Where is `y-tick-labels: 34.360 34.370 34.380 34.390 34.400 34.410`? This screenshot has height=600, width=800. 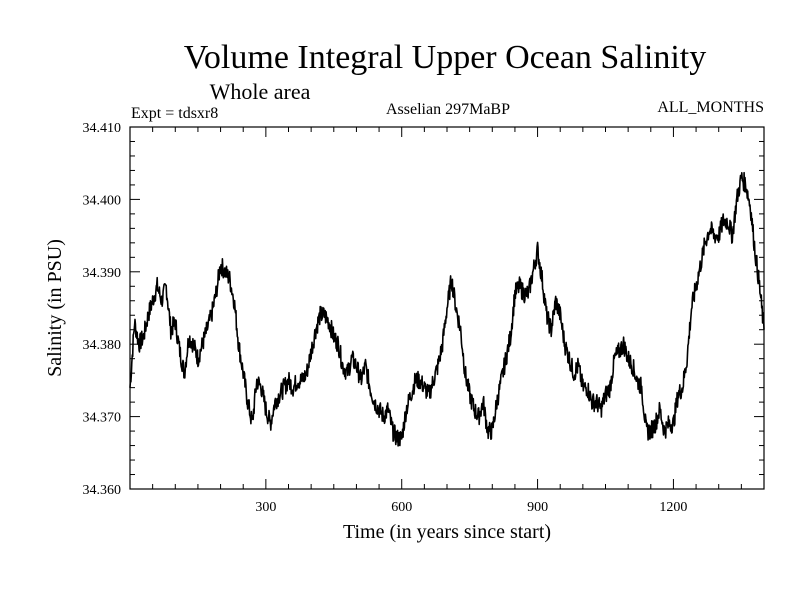 y-tick-labels: 34.360 34.370 34.380 34.390 34.400 34.410 is located at coordinates (102, 309).